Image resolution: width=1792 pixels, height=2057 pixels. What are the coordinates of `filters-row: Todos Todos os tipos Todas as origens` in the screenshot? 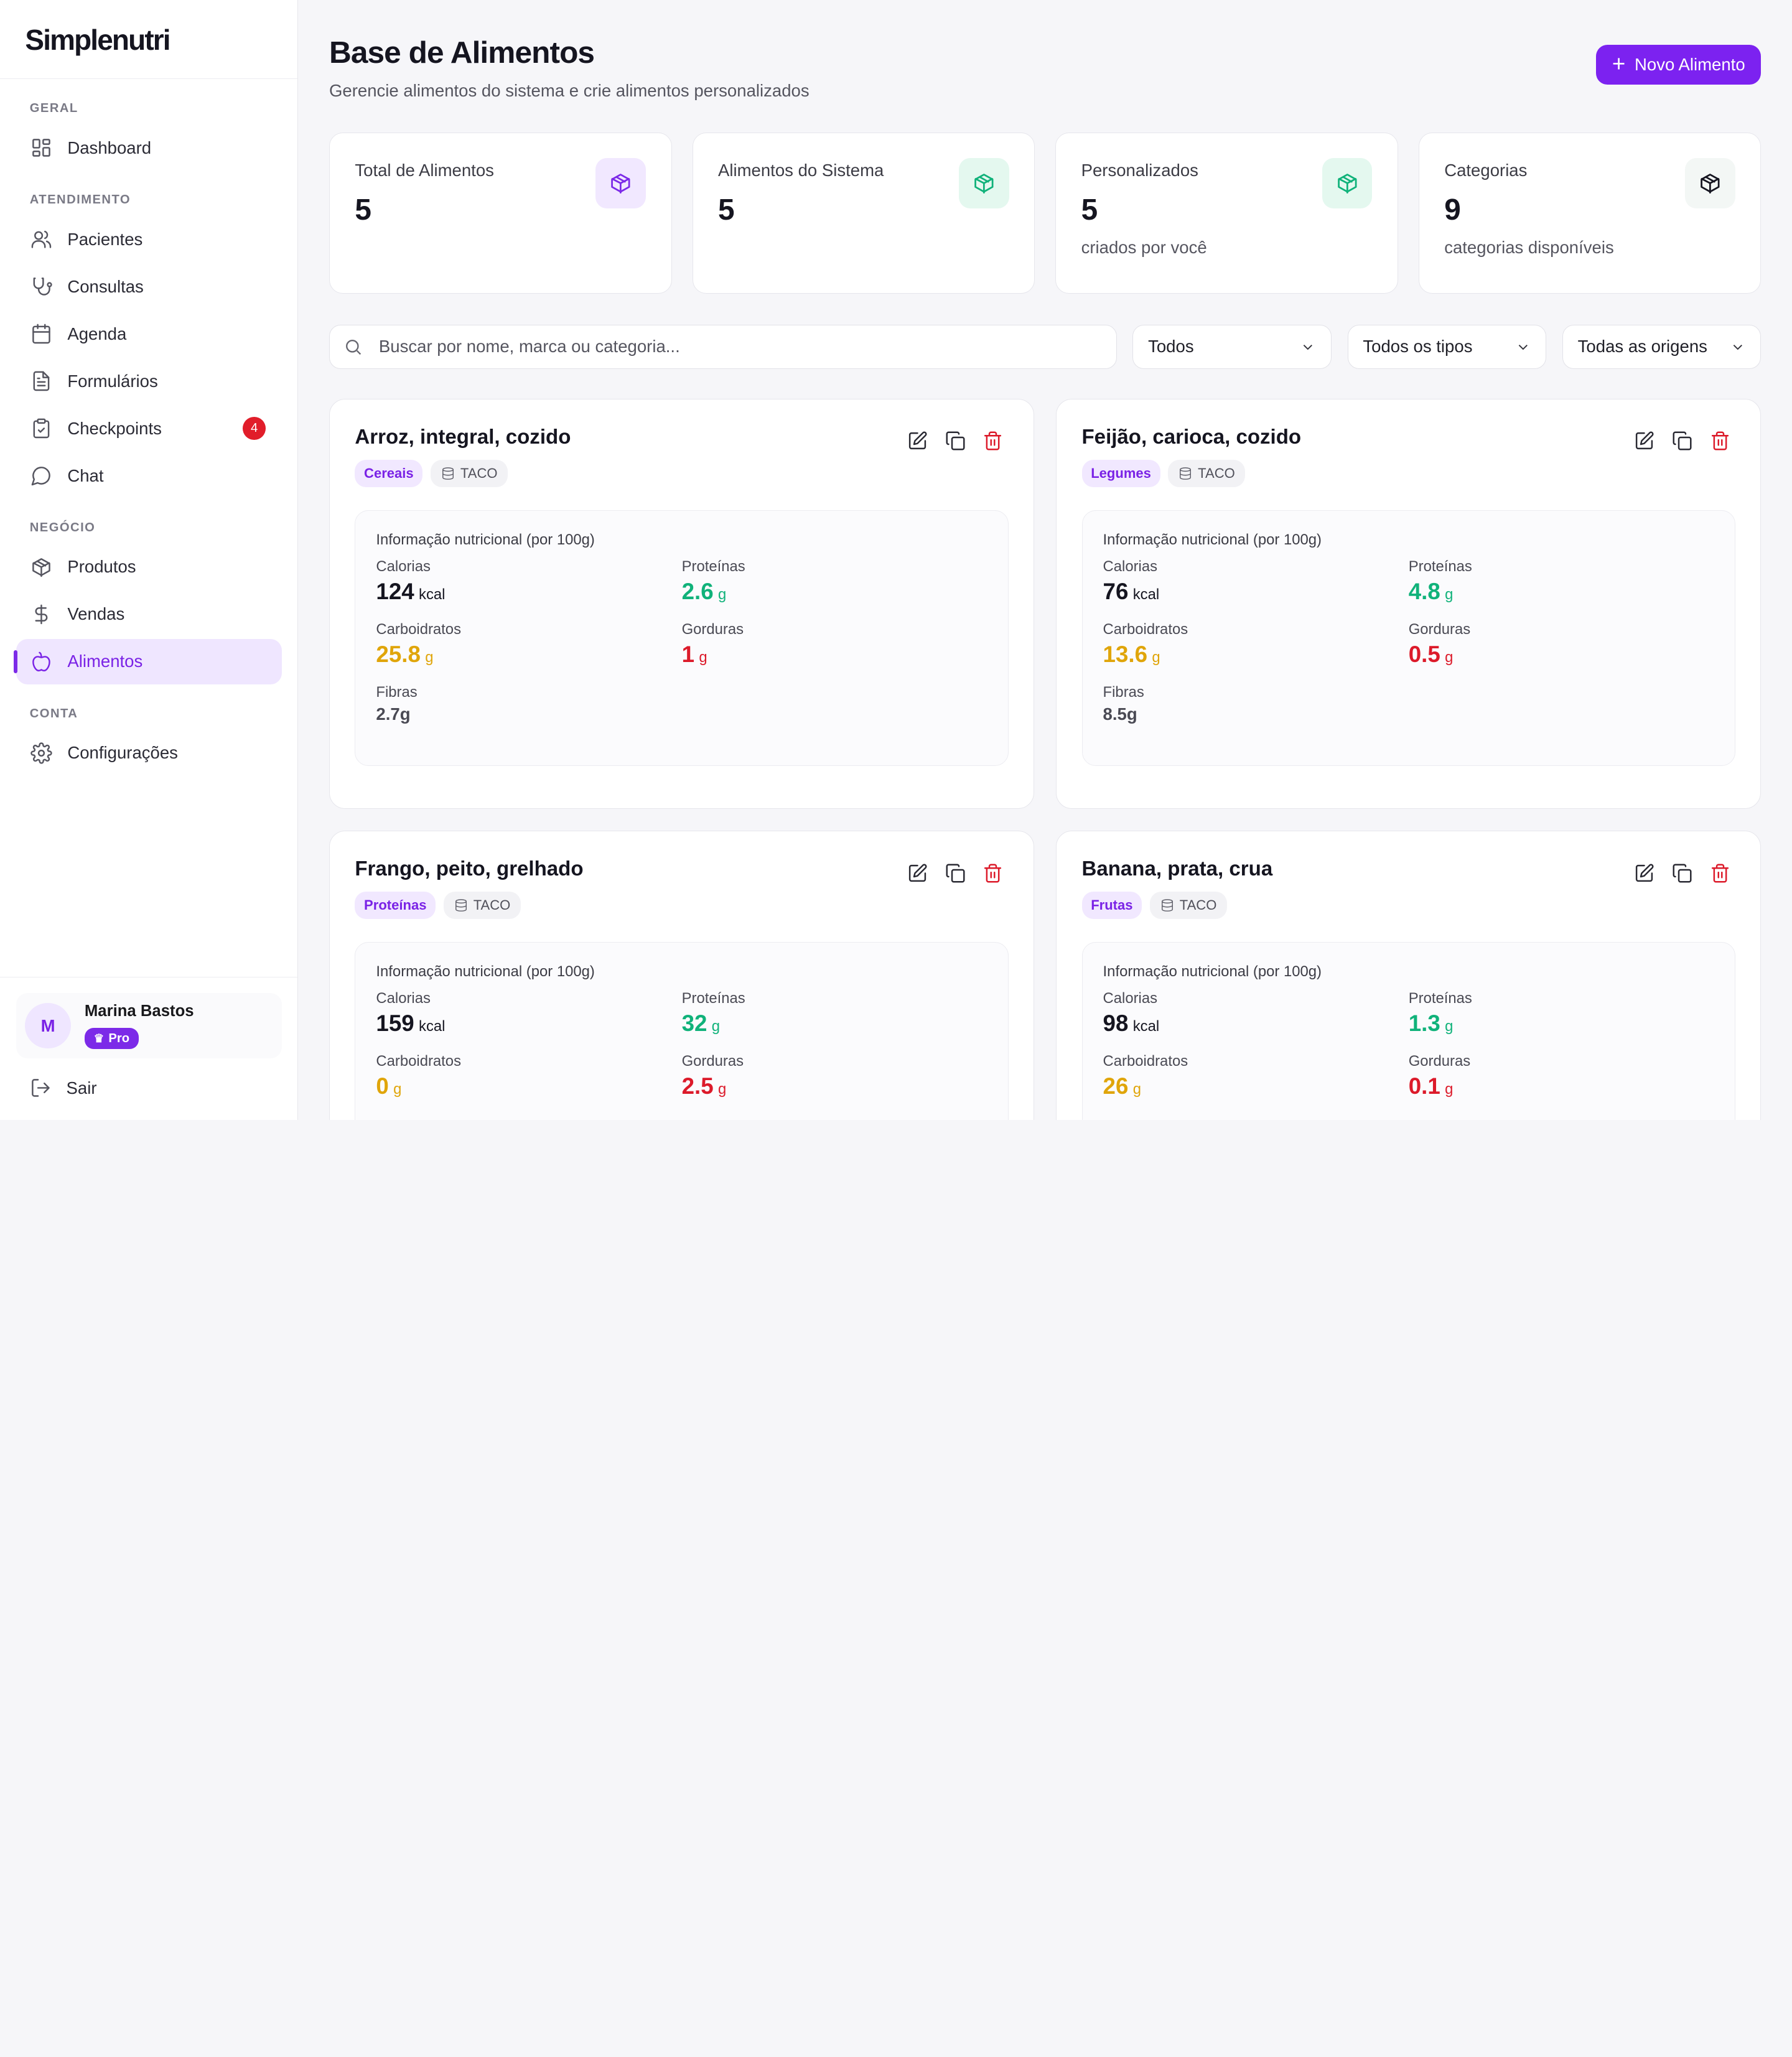 It's located at (1045, 347).